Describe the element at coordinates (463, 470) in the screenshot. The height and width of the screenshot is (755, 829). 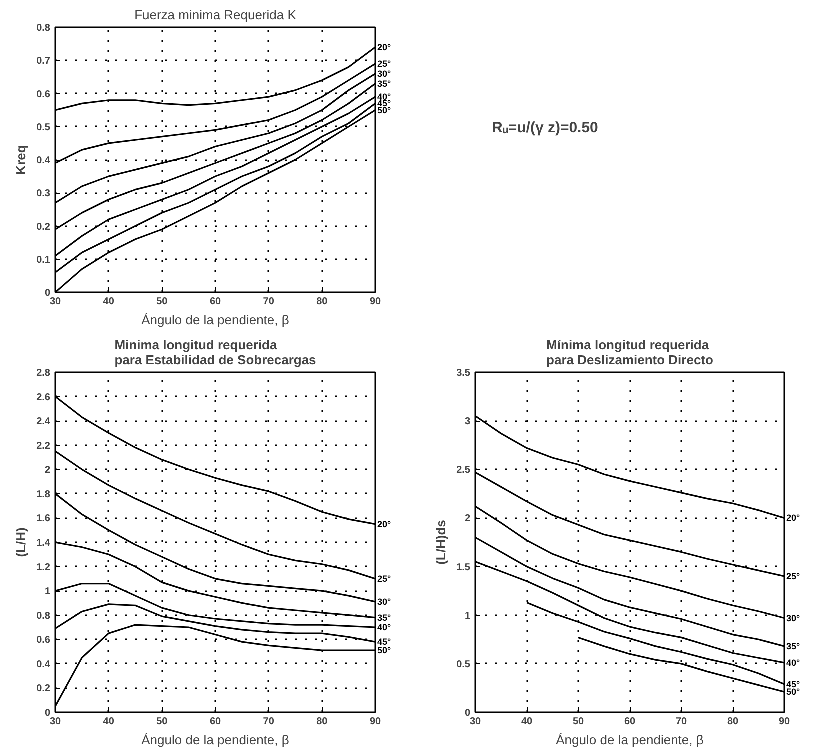
I see `y-tick-label: 2.5` at that location.